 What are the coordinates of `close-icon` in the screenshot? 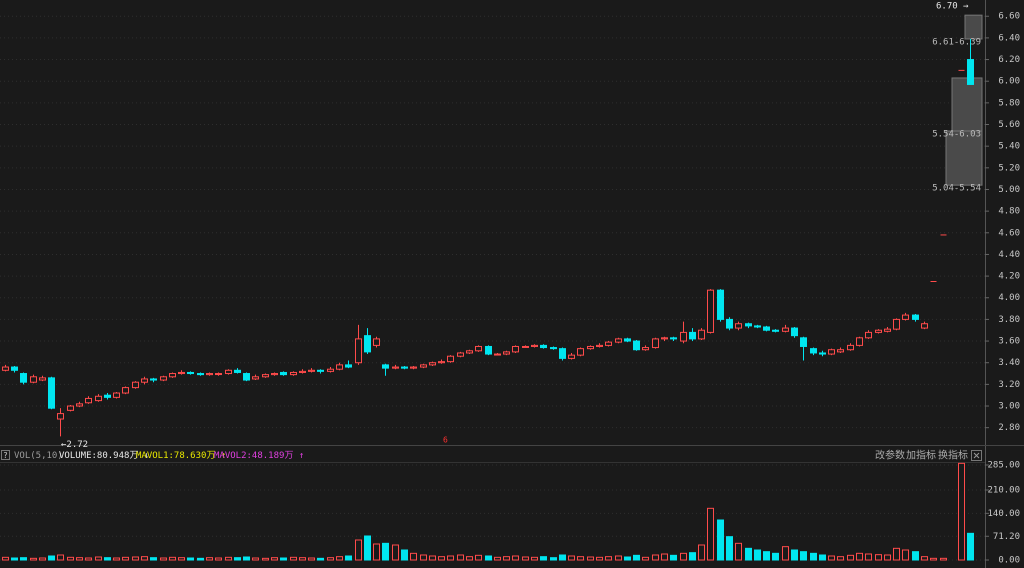 It's located at (976, 455).